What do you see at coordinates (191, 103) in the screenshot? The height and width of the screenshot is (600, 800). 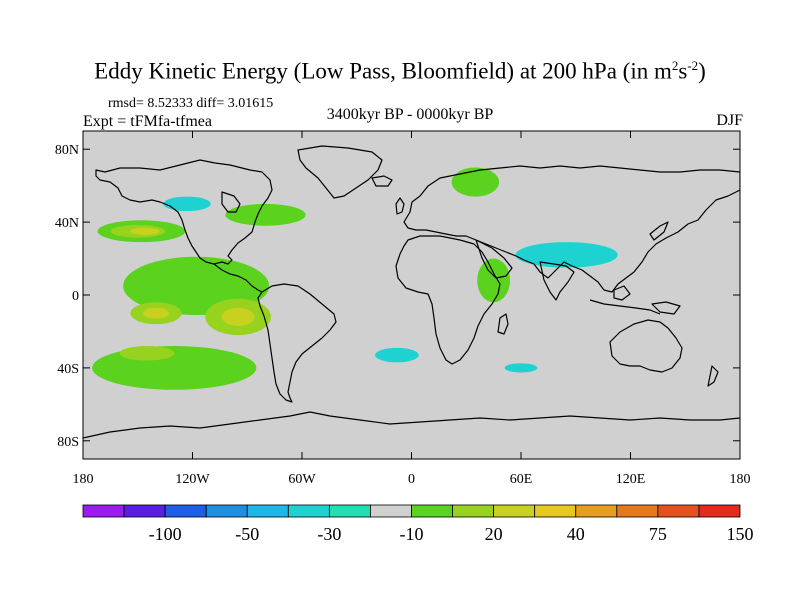 I see `stats-label: rmsd= 8.52333 diff= 3.01615` at bounding box center [191, 103].